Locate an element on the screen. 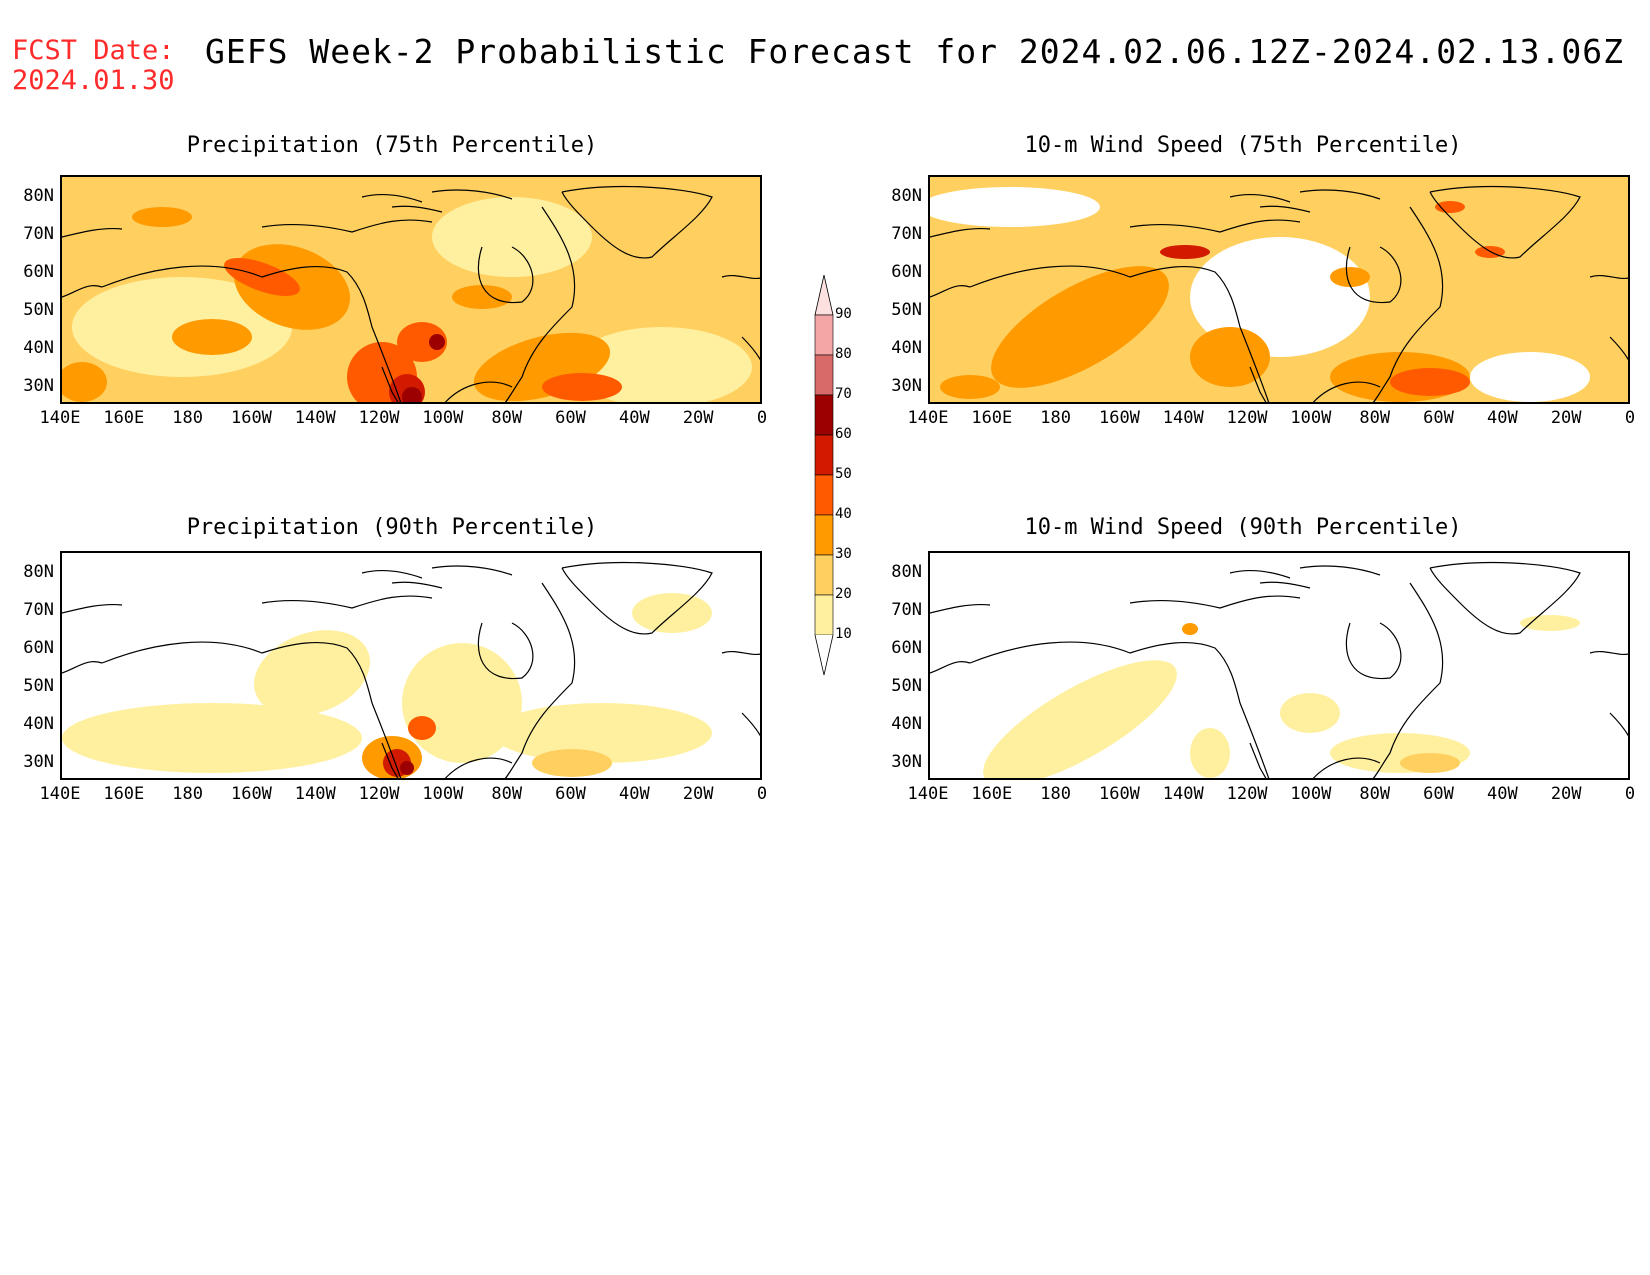 This screenshot has width=1650, height=1275. lon-tick-label: 180 is located at coordinates (187, 418).